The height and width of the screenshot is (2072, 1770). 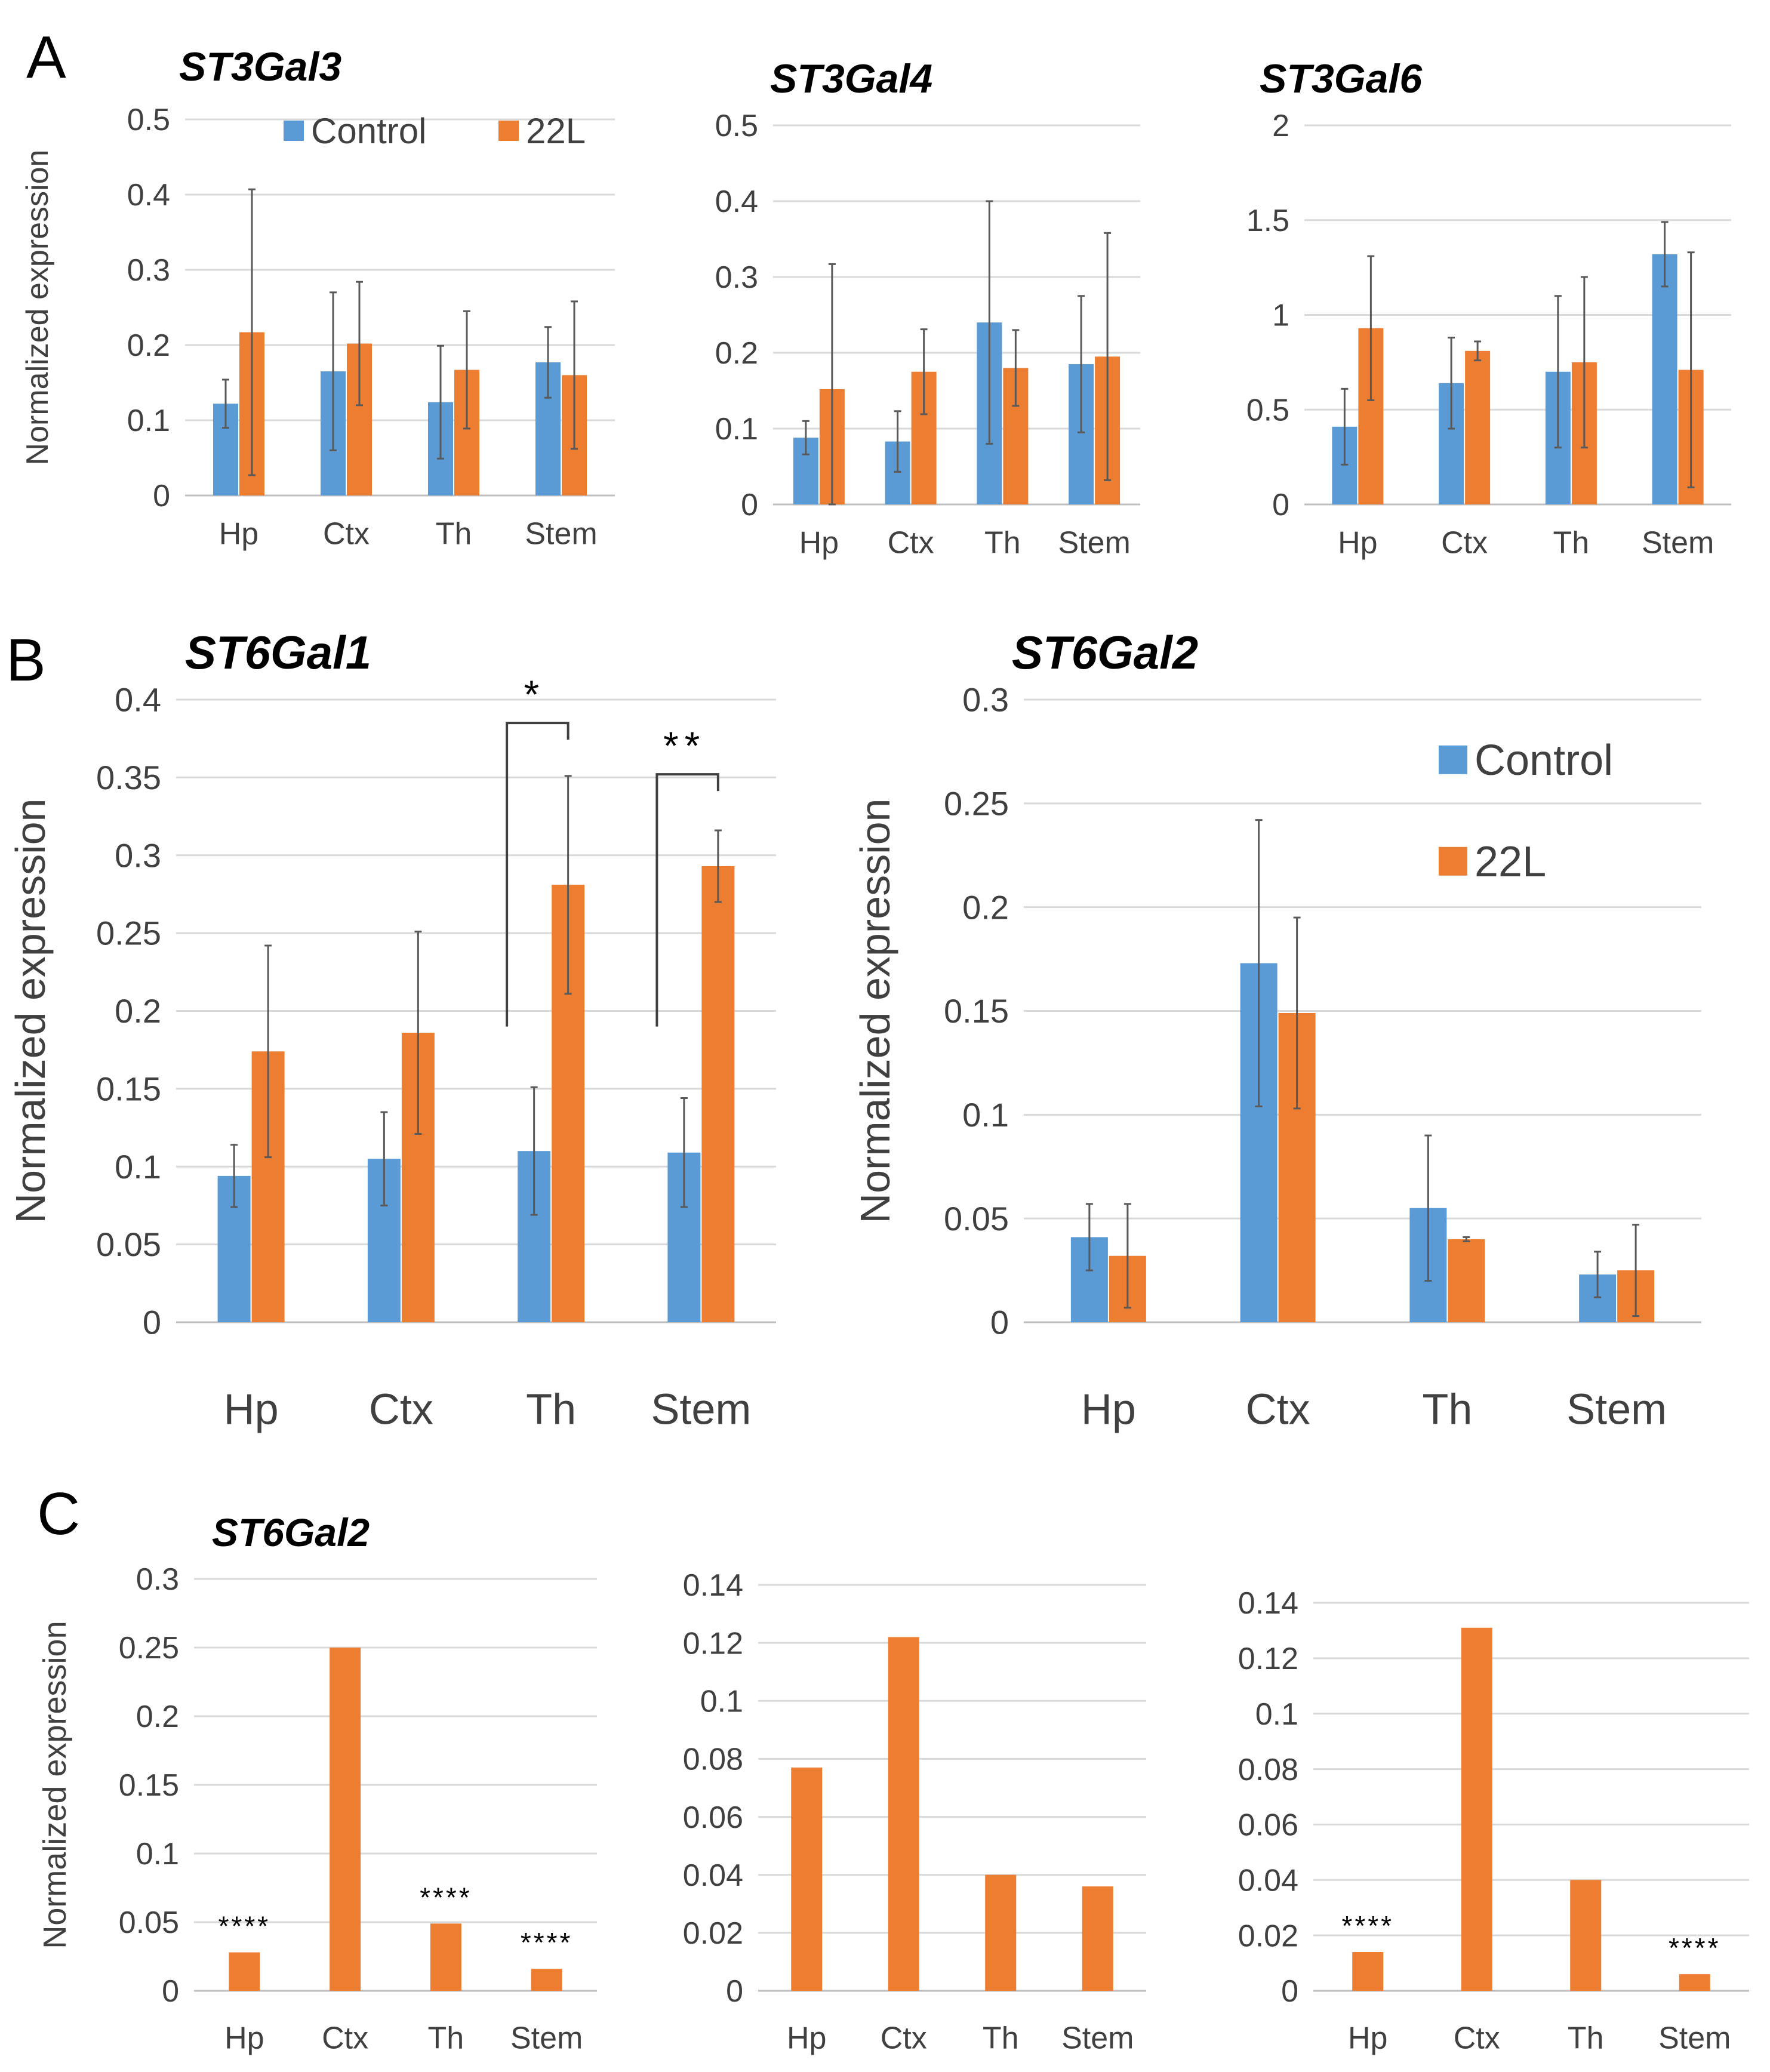 What do you see at coordinates (713, 1875) in the screenshot?
I see `y-tick-label: 0.04` at bounding box center [713, 1875].